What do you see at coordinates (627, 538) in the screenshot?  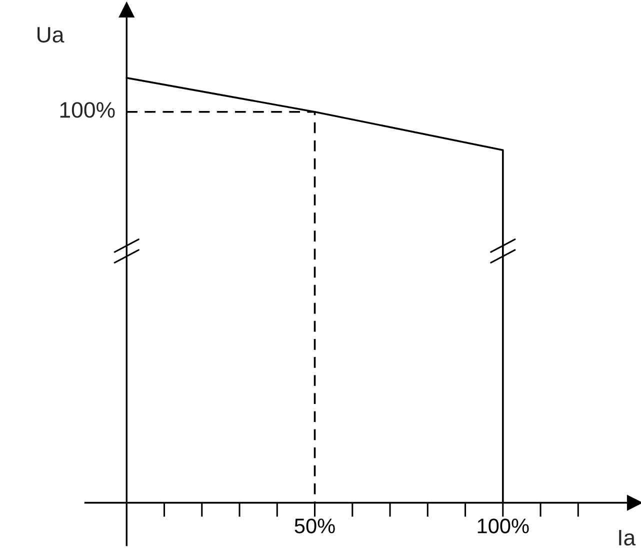 I see `x-axis-title: Ia` at bounding box center [627, 538].